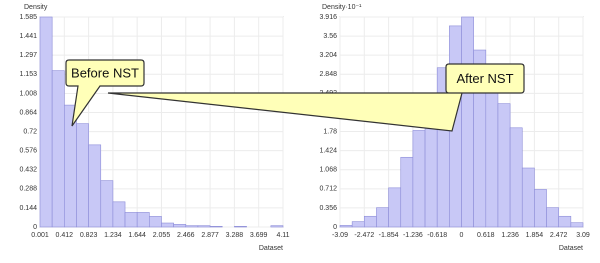 Image resolution: width=600 pixels, height=263 pixels. Describe the element at coordinates (36, 7) in the screenshot. I see `y-axis-label: Density` at that location.